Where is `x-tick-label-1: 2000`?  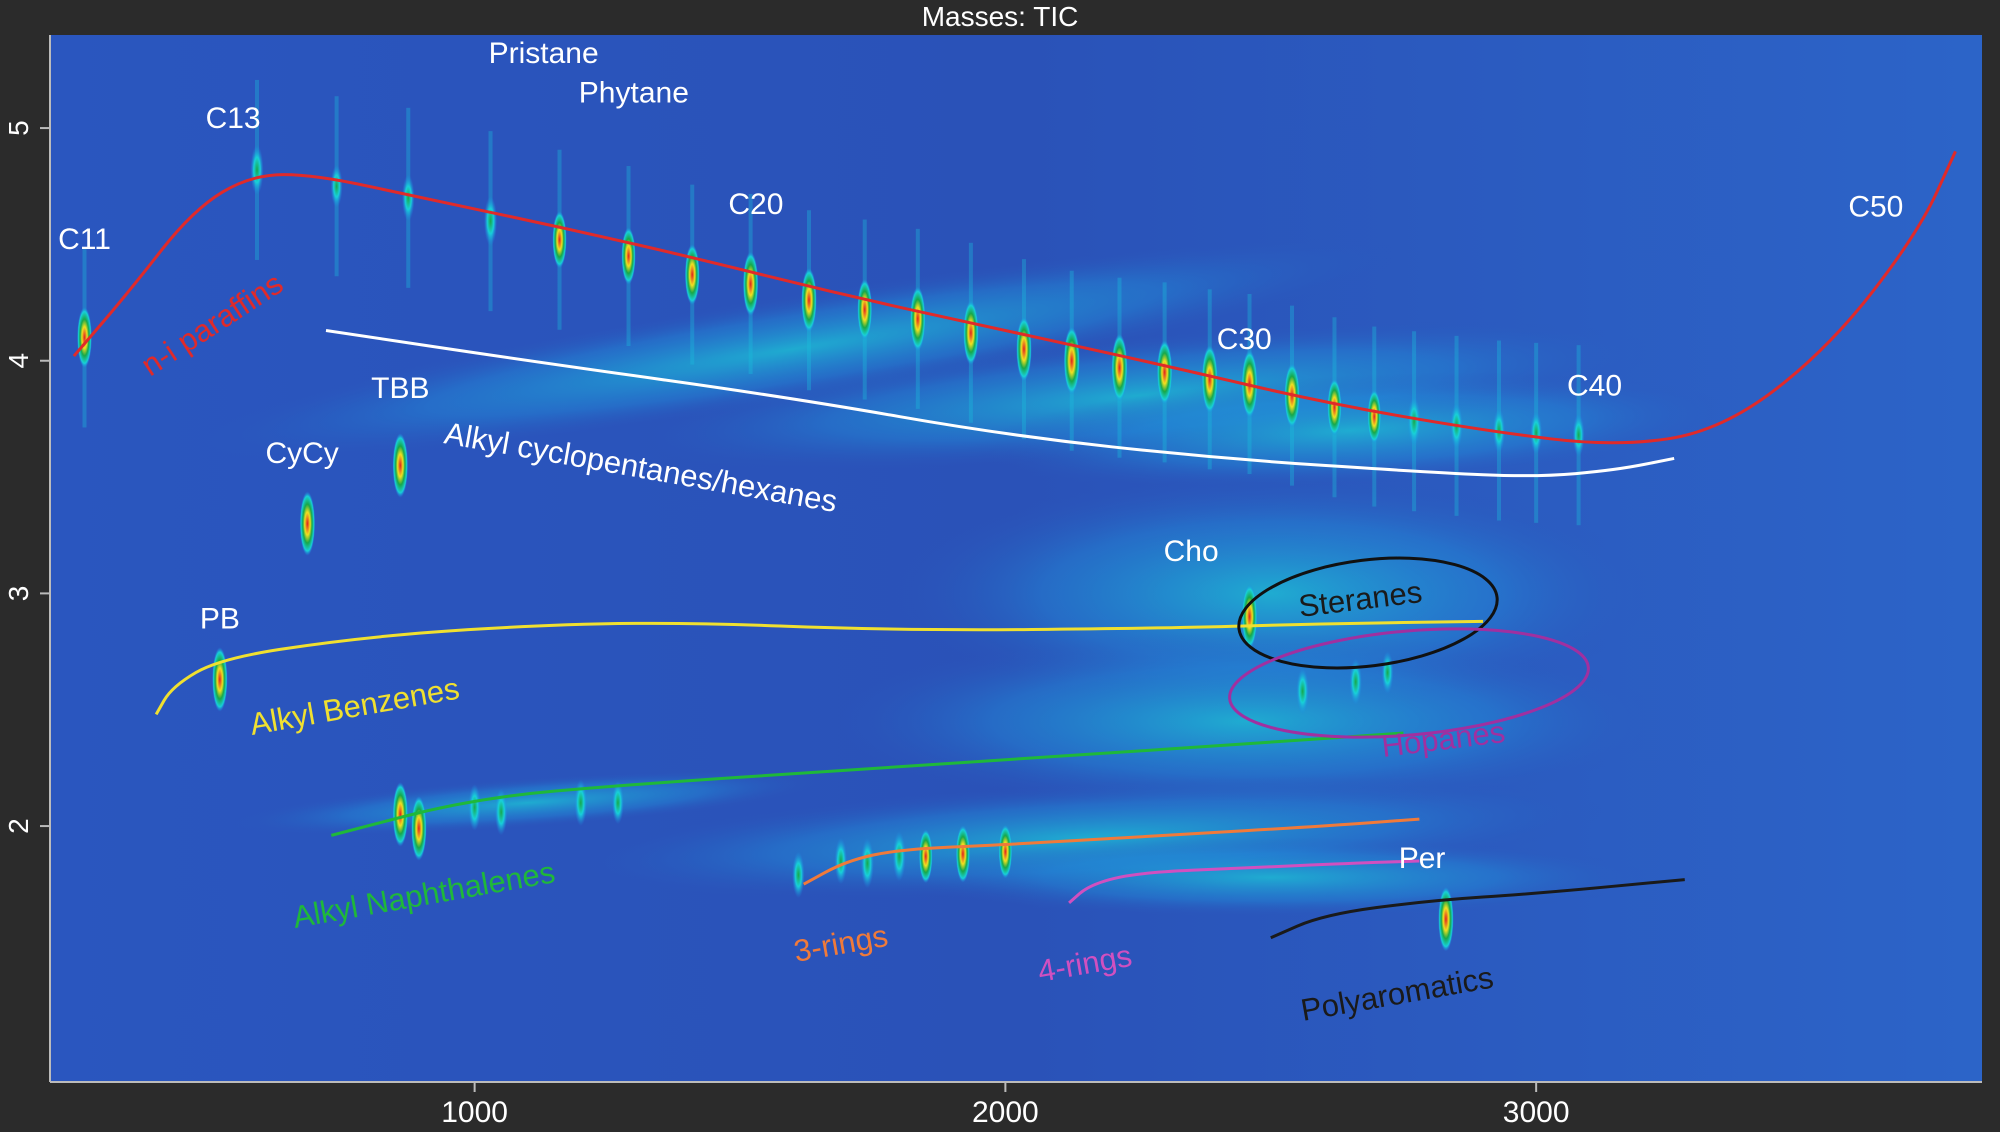 x-tick-label-1: 2000 is located at coordinates (1005, 1112).